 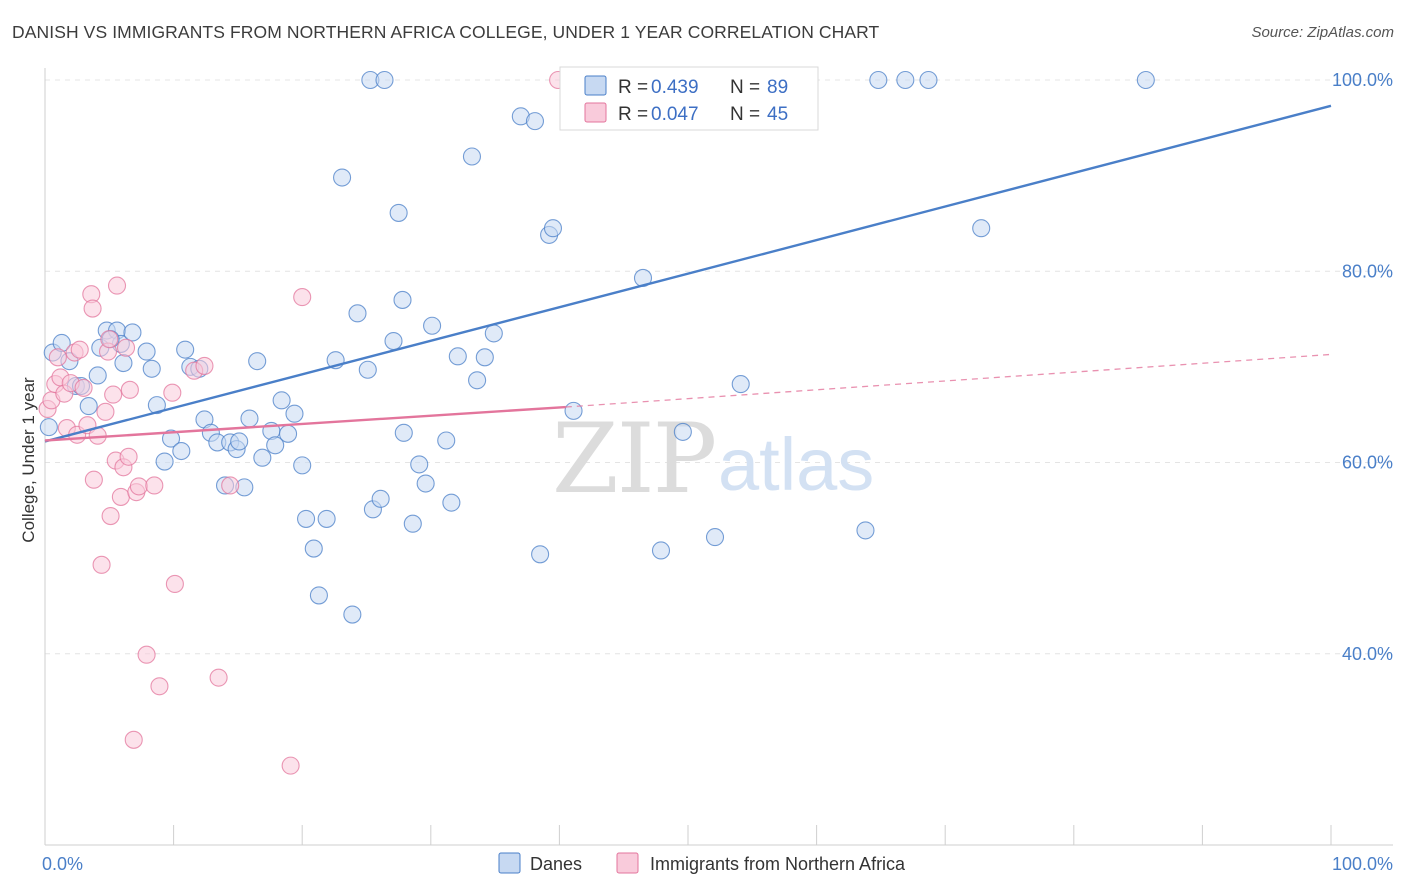 I want to click on legend-immigrants-swatch, so click(x=627, y=863).